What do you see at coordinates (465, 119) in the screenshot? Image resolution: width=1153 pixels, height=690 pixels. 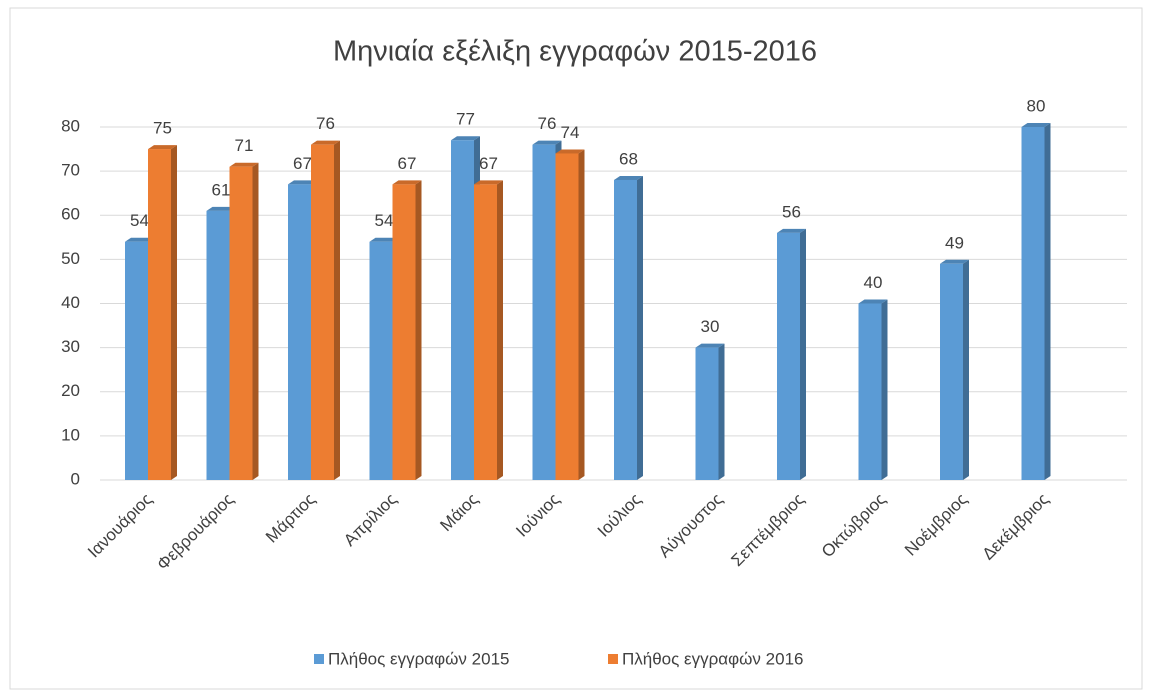 I see `value-label: 77` at bounding box center [465, 119].